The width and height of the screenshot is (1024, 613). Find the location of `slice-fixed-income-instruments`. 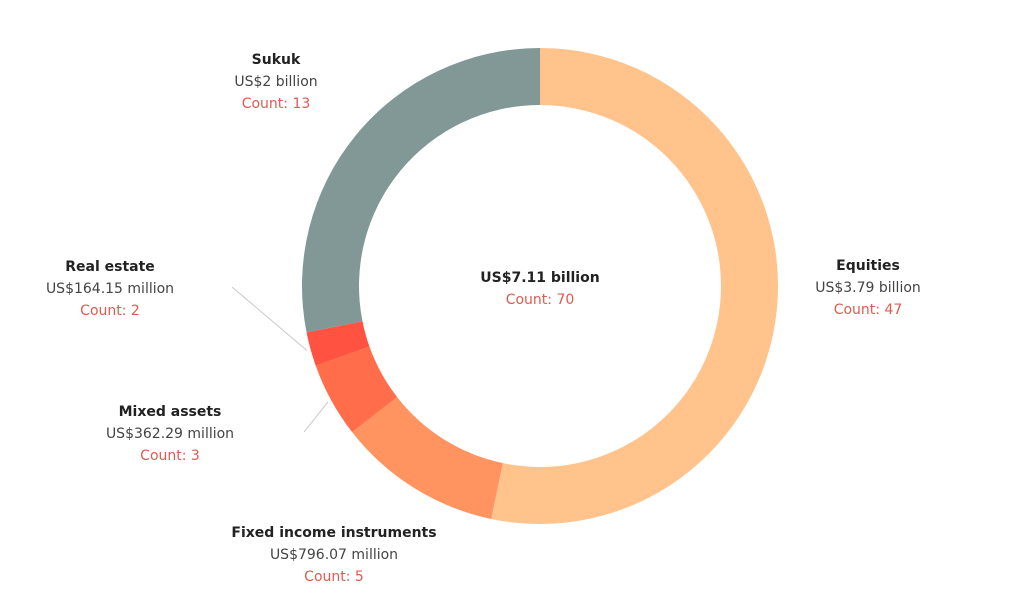

slice-fixed-income-instruments is located at coordinates (427, 458).